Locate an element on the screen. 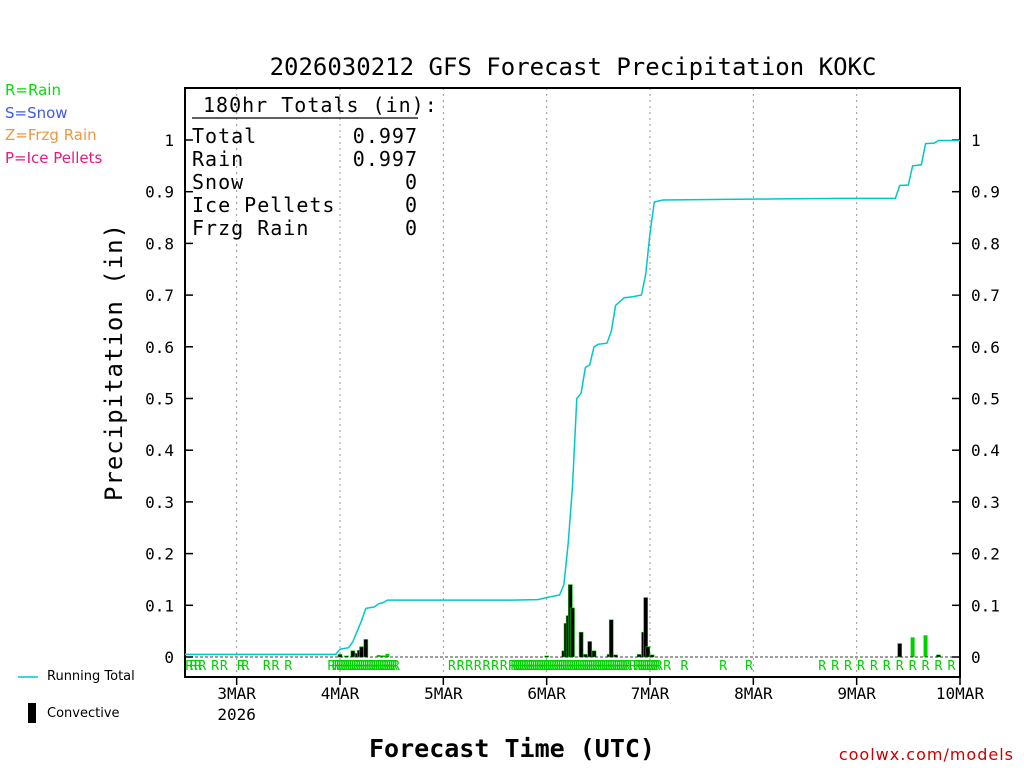  ptype-marker-41: R is located at coordinates (452, 666).